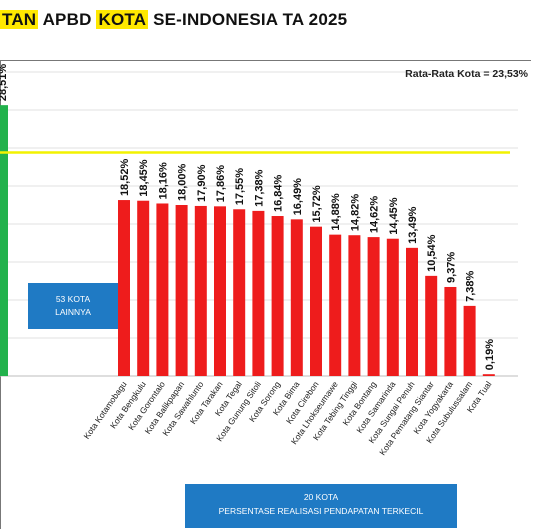 Image resolution: width=552 pixels, height=529 pixels. I want to click on box-20kota-line2: PERSENTASE REALISASI PENDAPATAN TERKECIL, so click(321, 511).